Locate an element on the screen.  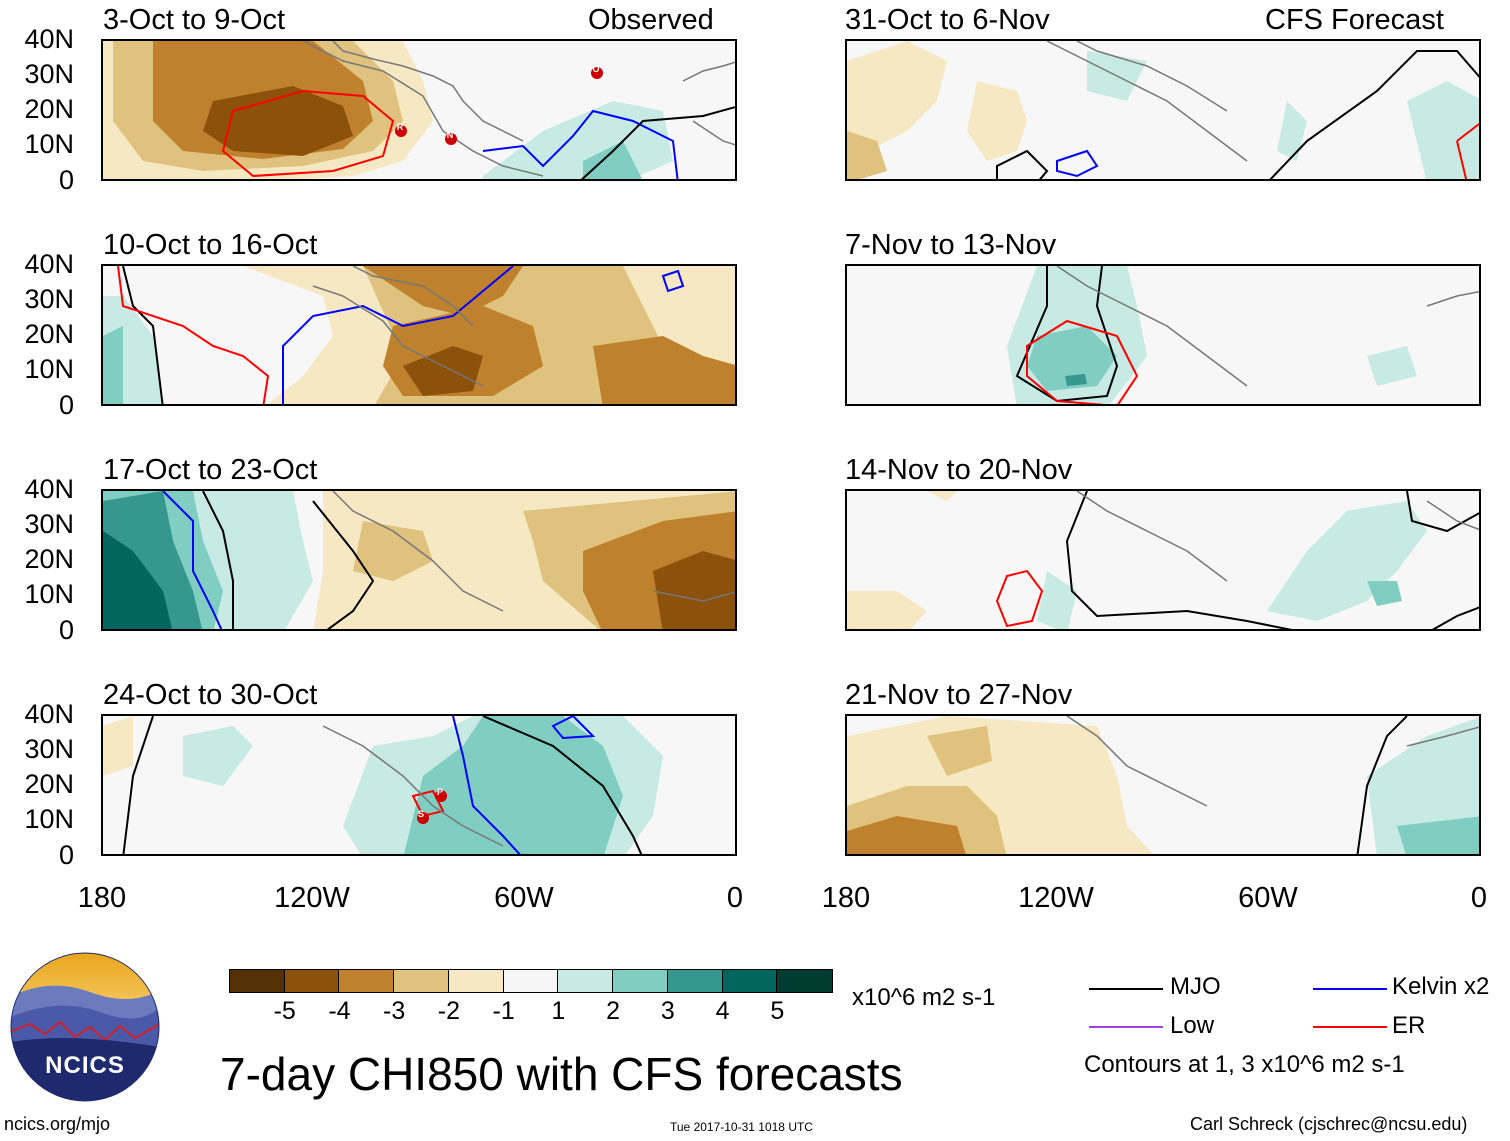
footer-url: ncics.org/mjo is located at coordinates (57, 1124).